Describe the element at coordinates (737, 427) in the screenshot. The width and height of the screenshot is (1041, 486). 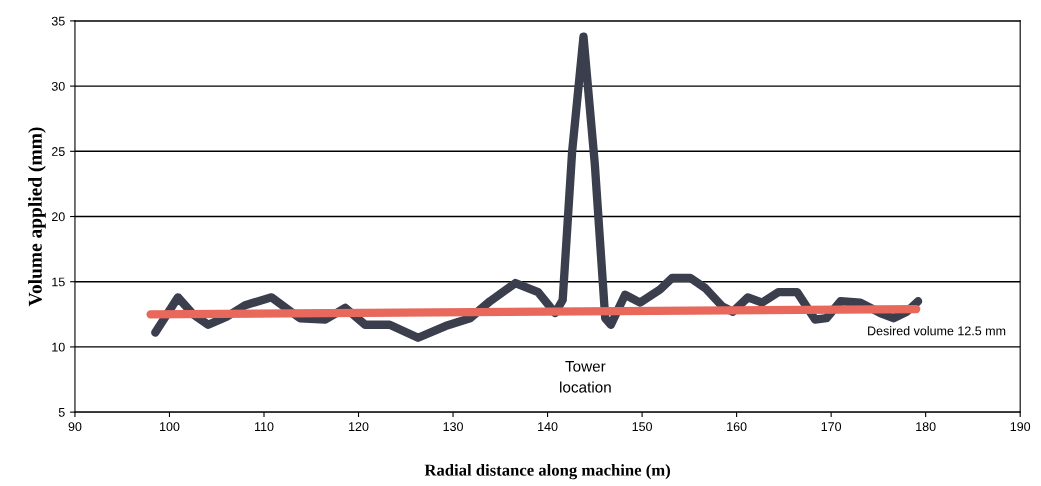
I see `x-tick-label: 160` at that location.